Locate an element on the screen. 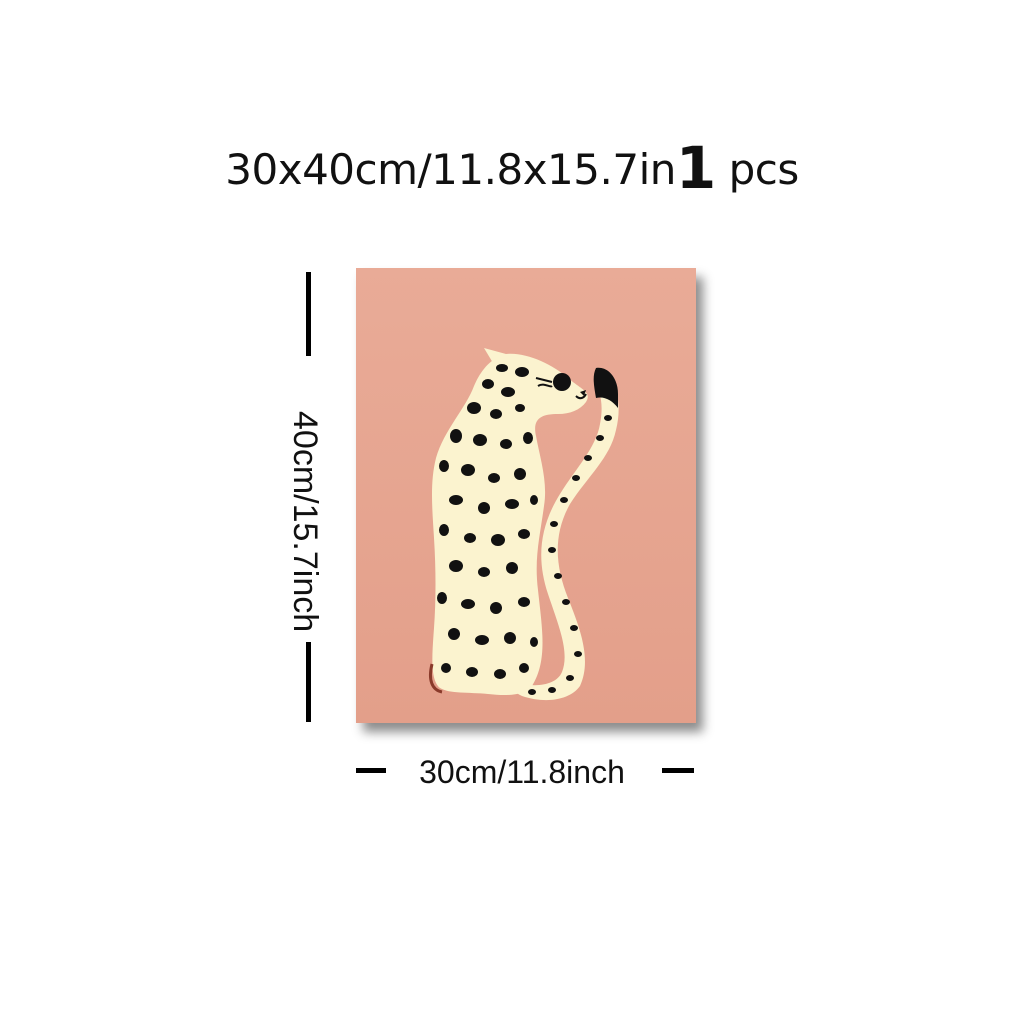 This screenshot has width=1024, height=1024. height-dimension-line-bottom is located at coordinates (308, 682).